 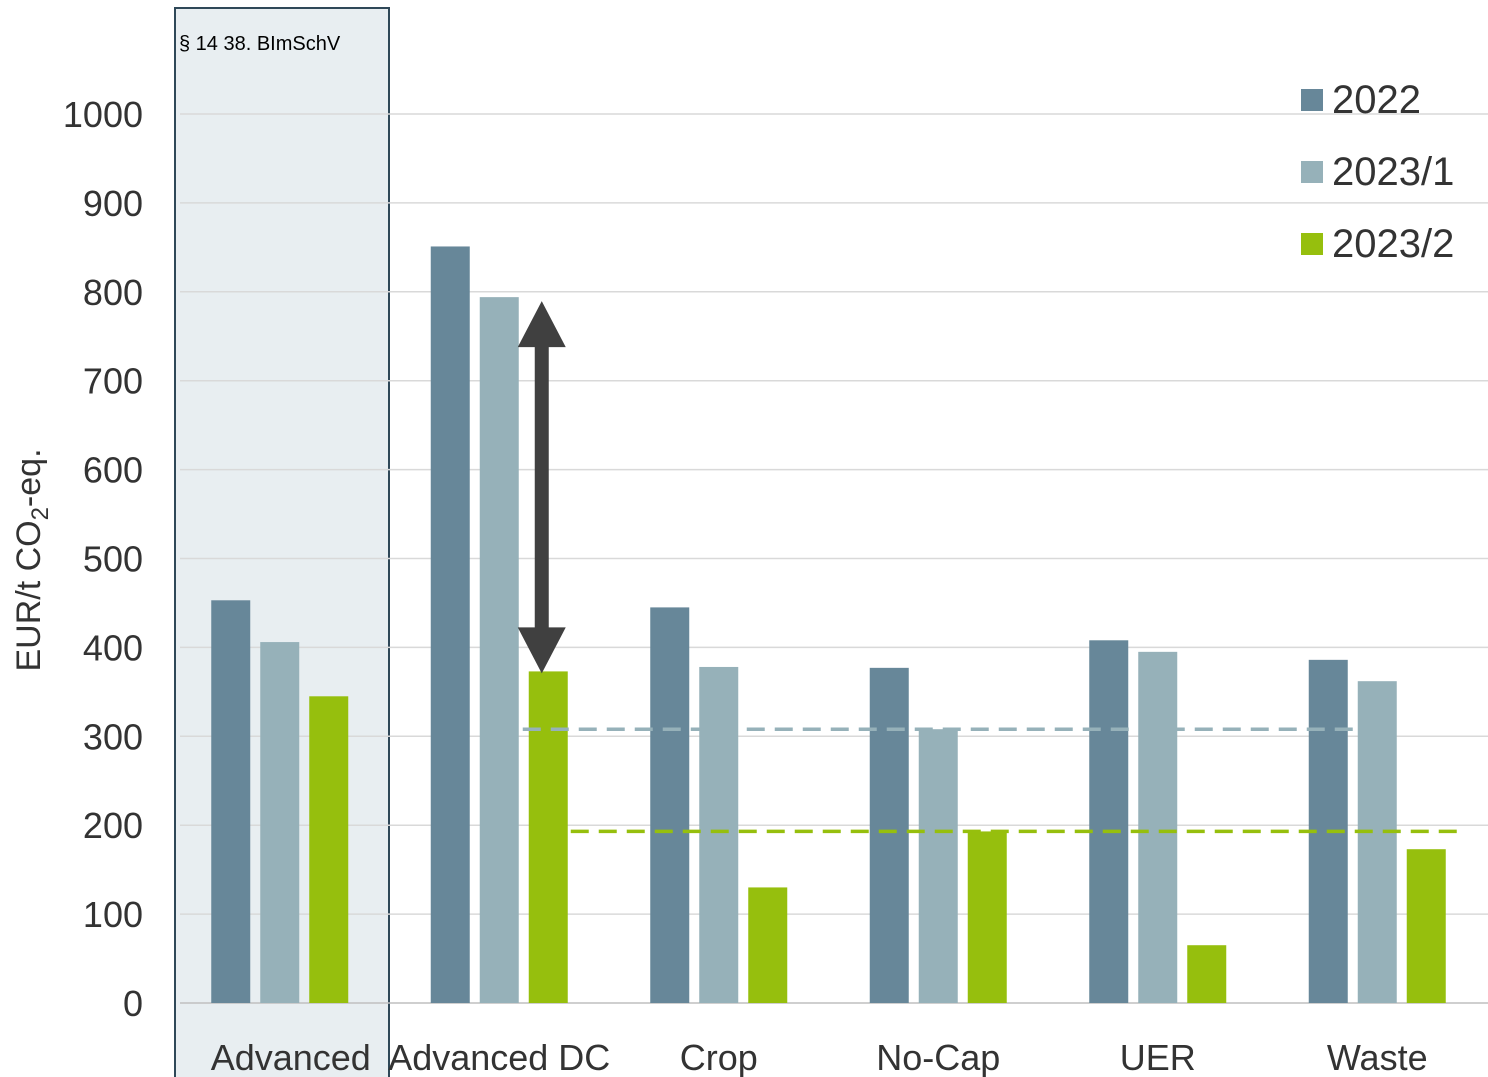 What do you see at coordinates (719, 1057) in the screenshot?
I see `category-label: Crop` at bounding box center [719, 1057].